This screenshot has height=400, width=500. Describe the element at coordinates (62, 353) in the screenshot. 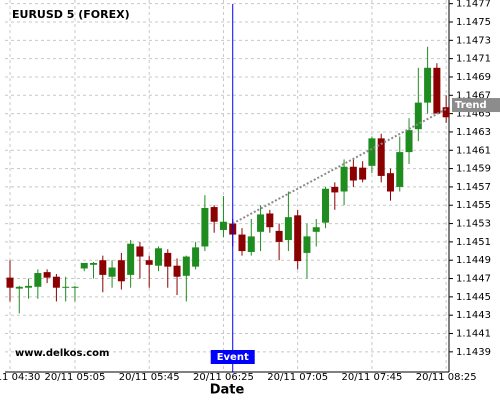

I see `watermark: www.delkos.com` at that location.